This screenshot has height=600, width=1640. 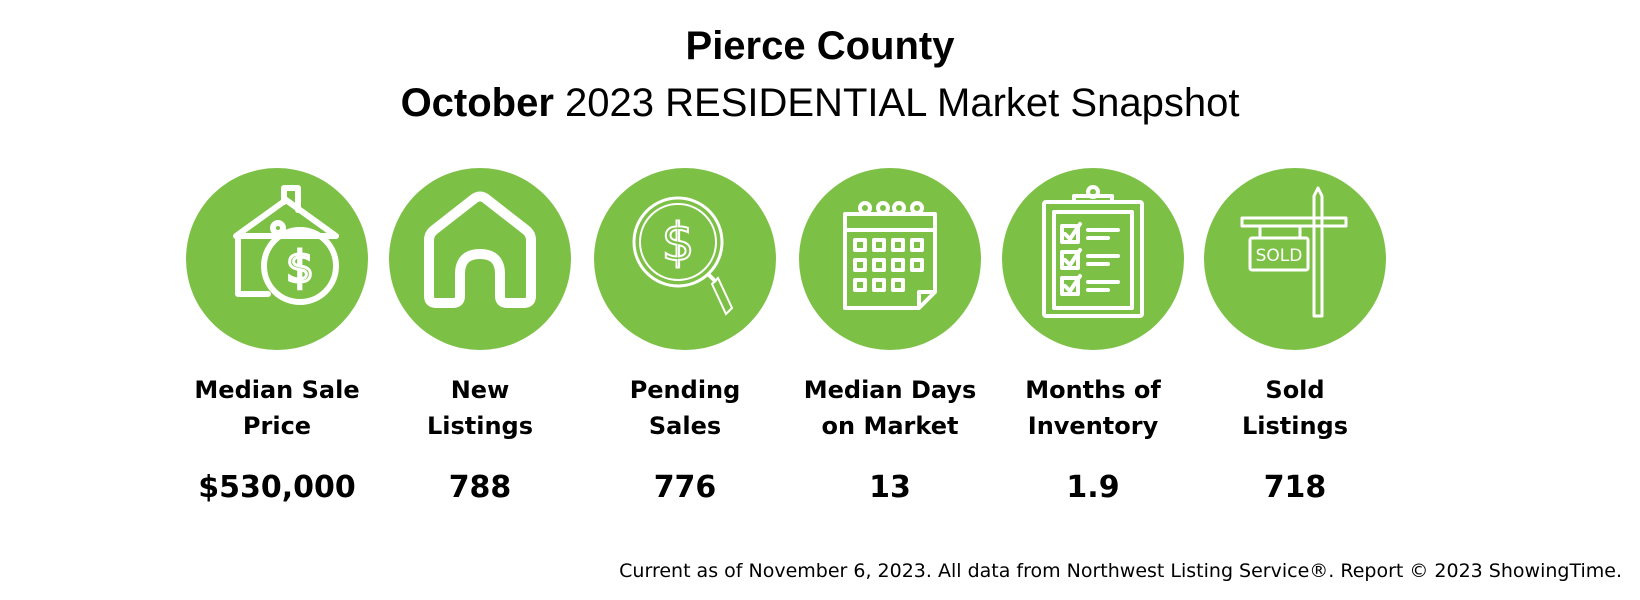 What do you see at coordinates (277, 408) in the screenshot?
I see `stat-label: Median Sale Price` at bounding box center [277, 408].